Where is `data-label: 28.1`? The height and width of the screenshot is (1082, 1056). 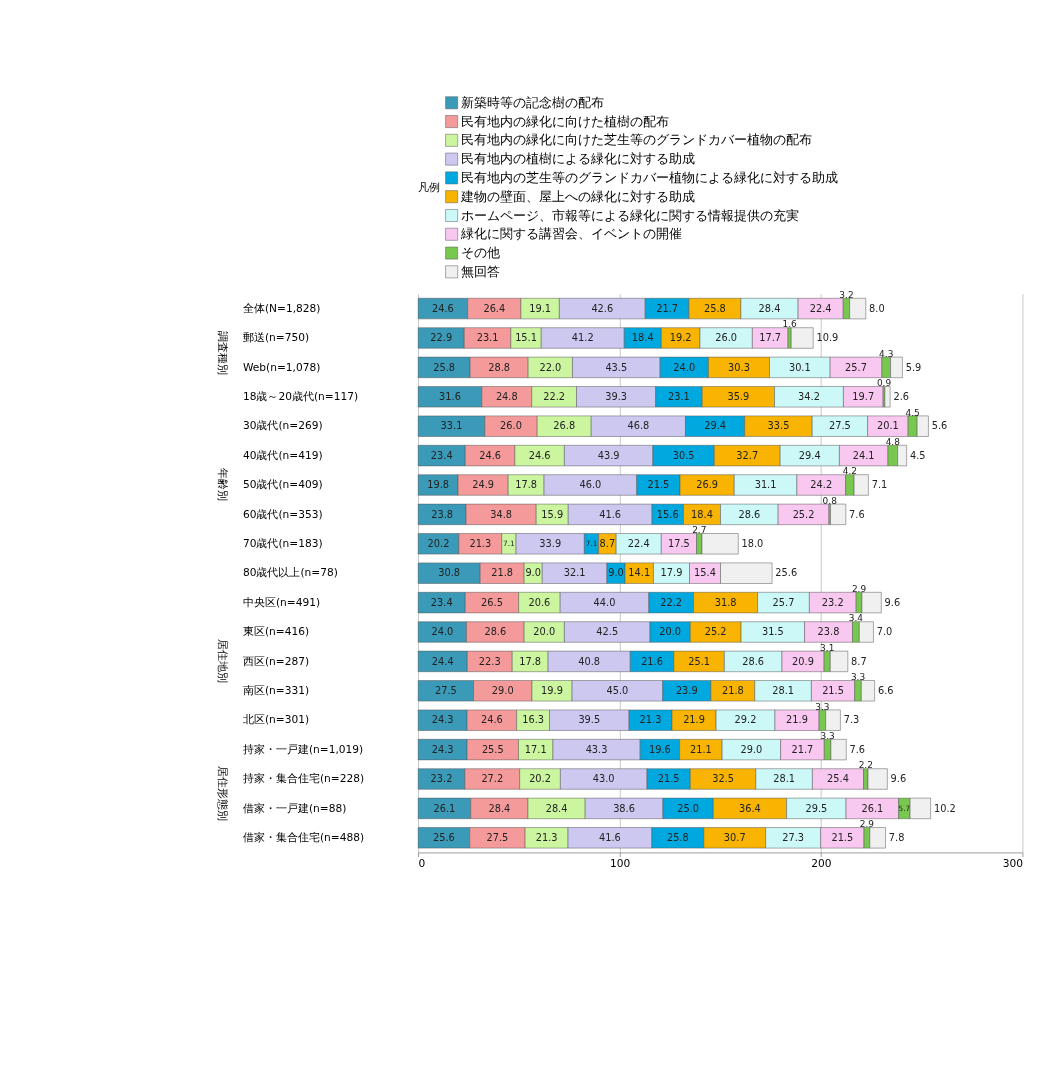
data-label: 28.1 is located at coordinates (784, 779).